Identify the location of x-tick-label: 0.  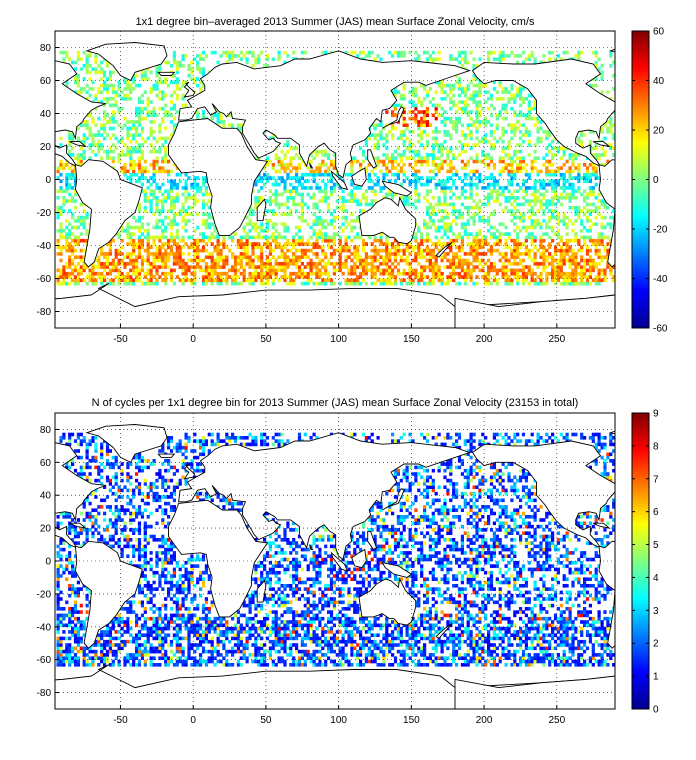
(193, 339).